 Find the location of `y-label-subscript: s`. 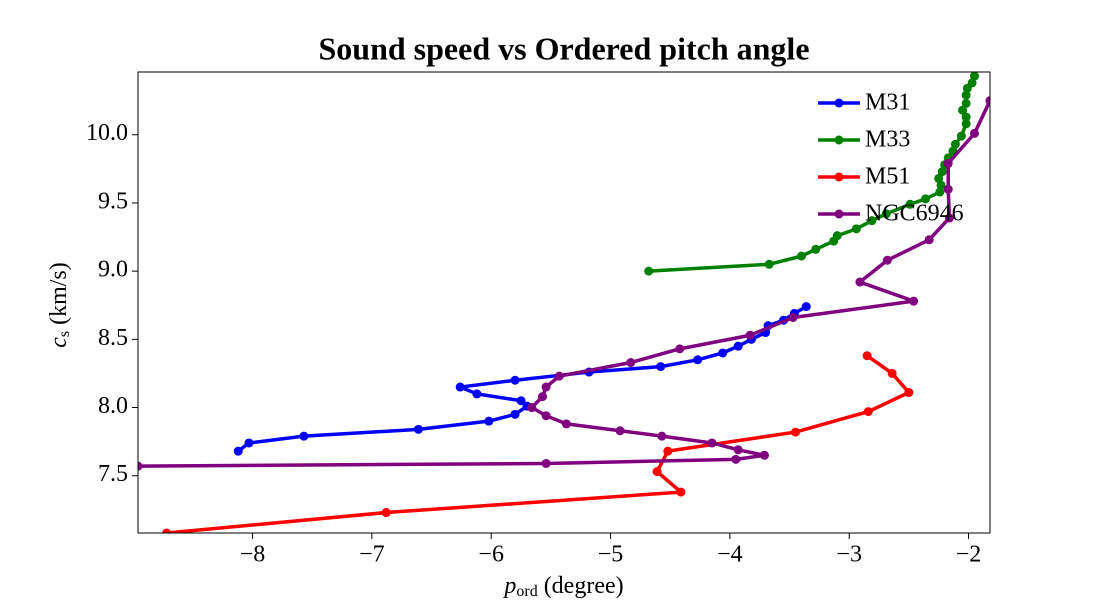

y-label-subscript: s is located at coordinates (64, 334).